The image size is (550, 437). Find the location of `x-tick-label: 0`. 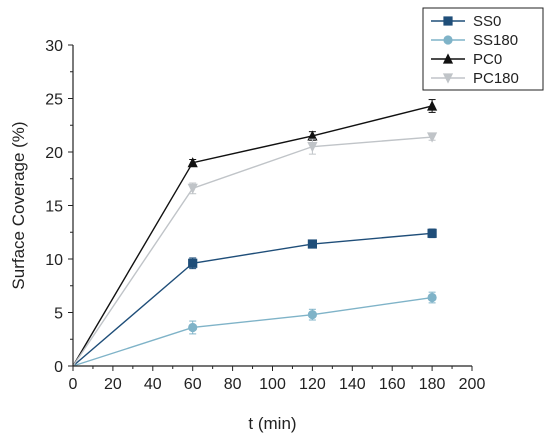

x-tick-label: 0 is located at coordinates (73, 384).